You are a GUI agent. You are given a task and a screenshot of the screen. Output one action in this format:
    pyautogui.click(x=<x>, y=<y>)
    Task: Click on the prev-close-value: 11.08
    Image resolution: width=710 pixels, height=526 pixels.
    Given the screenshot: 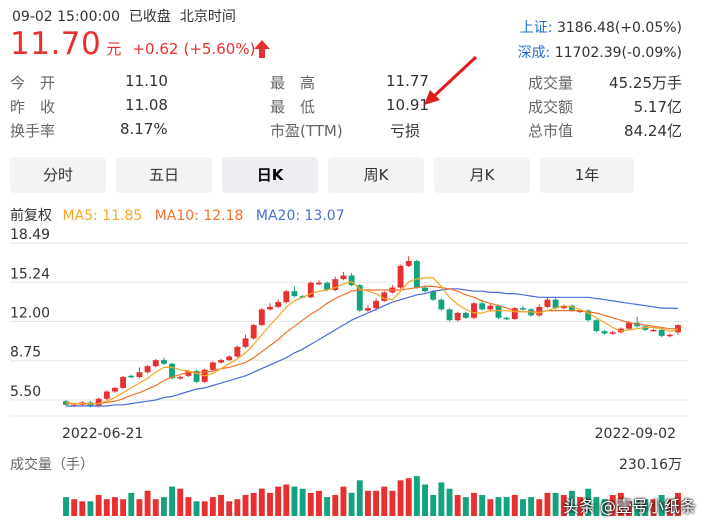 What is the action you would take?
    pyautogui.click(x=146, y=105)
    